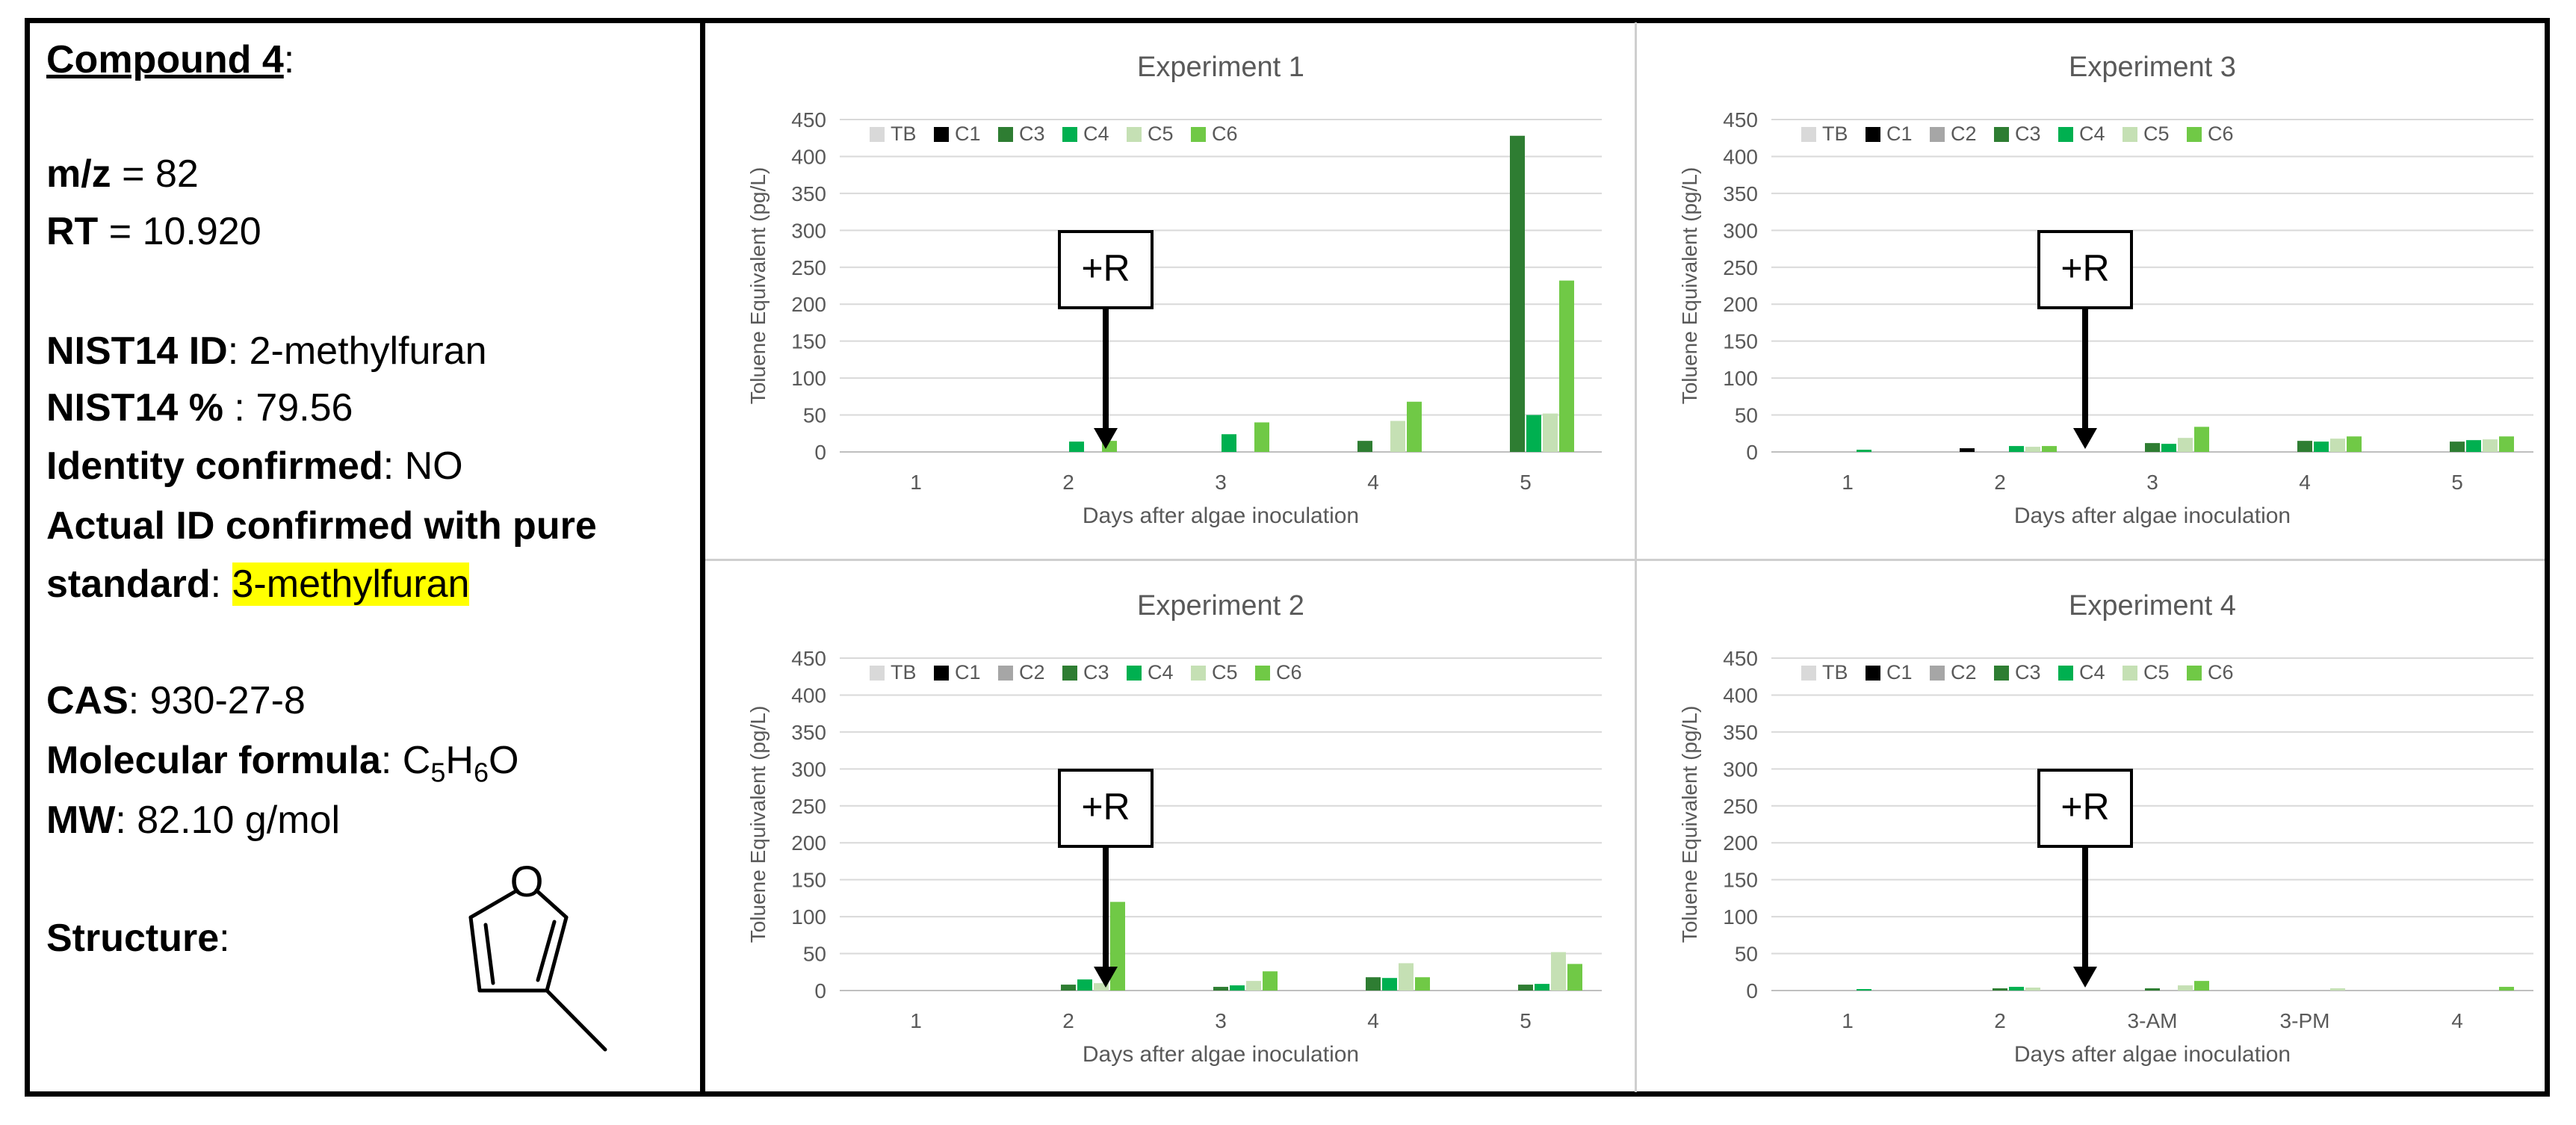 This screenshot has height=1125, width=2576. What do you see at coordinates (808, 378) in the screenshot?
I see `y-tick-label: 100` at bounding box center [808, 378].